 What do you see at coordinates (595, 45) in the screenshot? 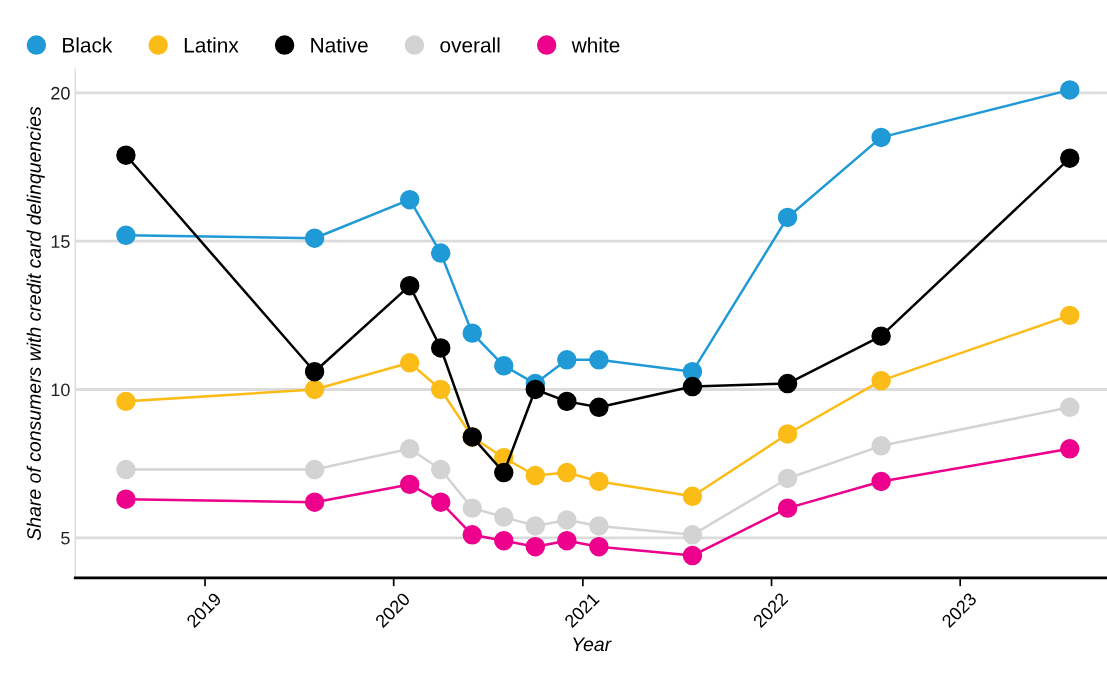
I see `legend-label: white` at bounding box center [595, 45].